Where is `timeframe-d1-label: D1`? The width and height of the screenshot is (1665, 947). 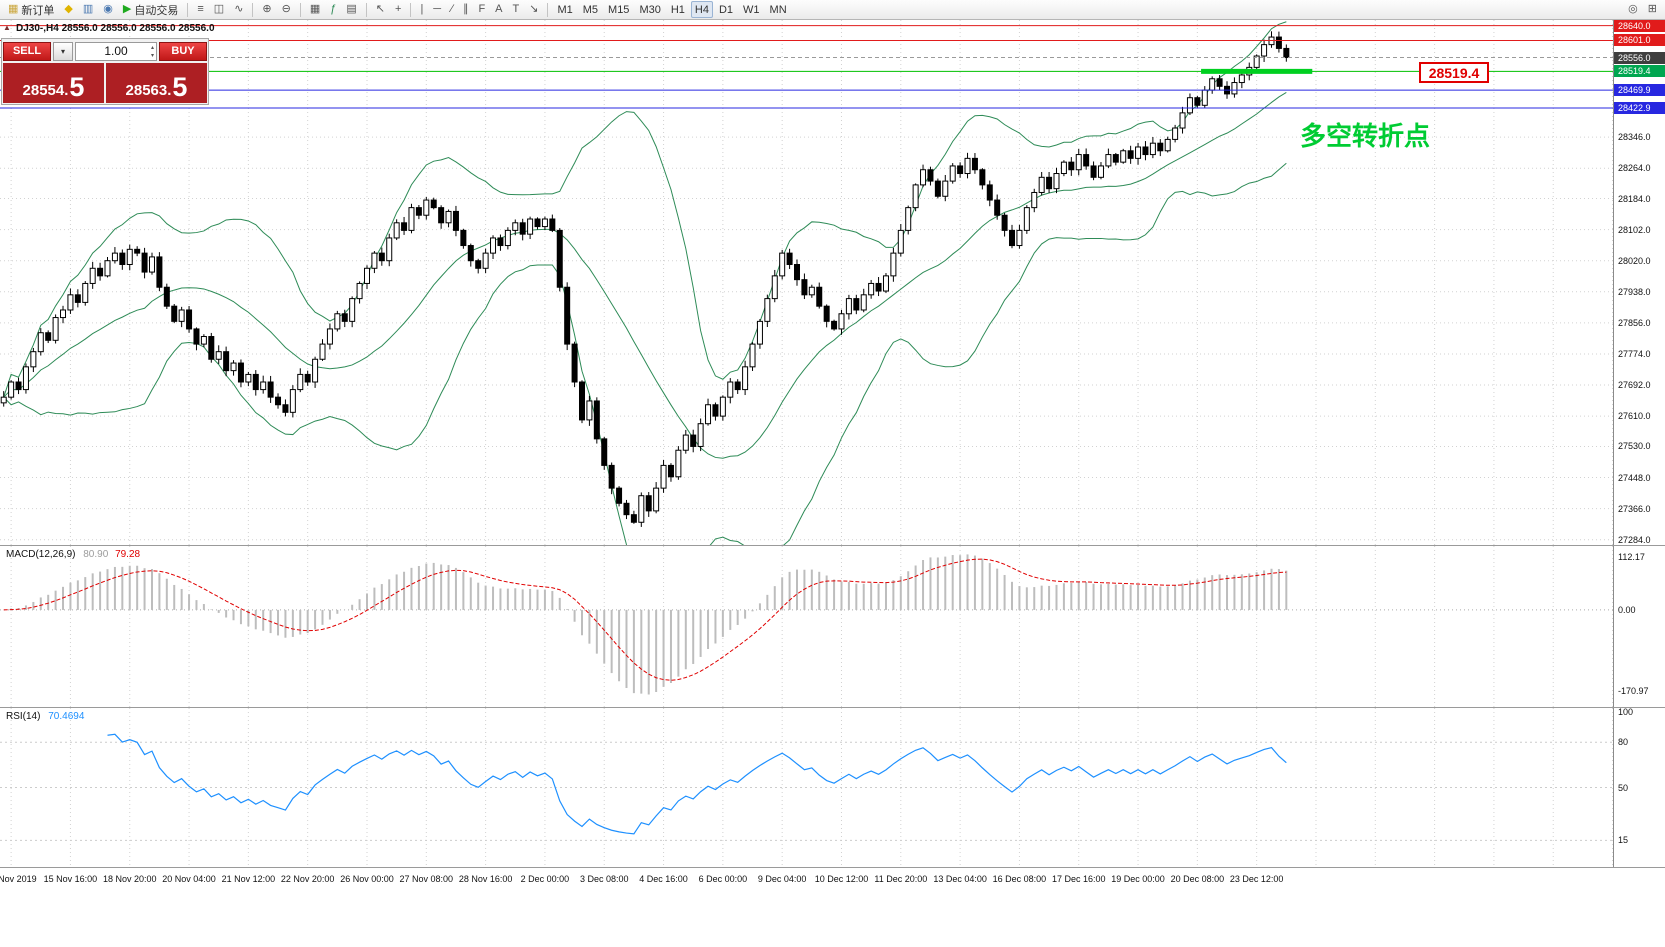 timeframe-d1-label: D1 is located at coordinates (726, 9).